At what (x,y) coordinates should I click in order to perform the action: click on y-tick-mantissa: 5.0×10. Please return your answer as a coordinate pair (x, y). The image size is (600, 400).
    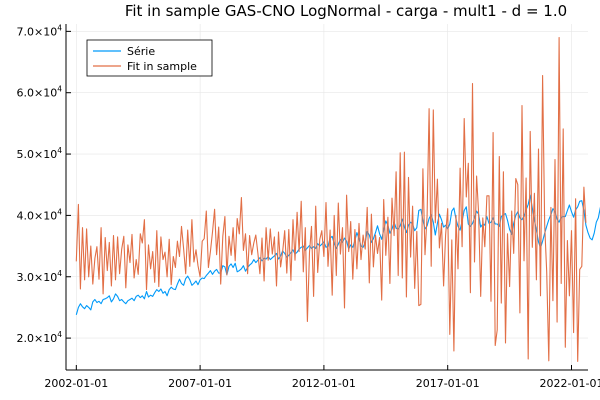
    Looking at the image, I should click on (37, 154).